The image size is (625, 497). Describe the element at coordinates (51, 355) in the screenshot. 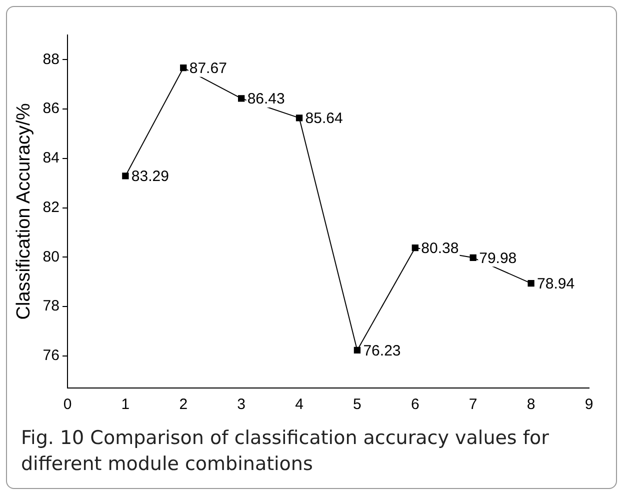

I see `y-tick-label: 76` at that location.